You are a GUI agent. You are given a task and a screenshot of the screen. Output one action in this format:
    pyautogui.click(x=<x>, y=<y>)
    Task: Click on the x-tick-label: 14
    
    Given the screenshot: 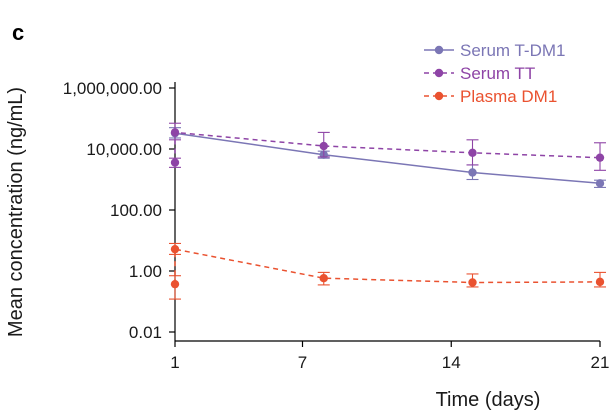 What is the action you would take?
    pyautogui.click(x=451, y=362)
    